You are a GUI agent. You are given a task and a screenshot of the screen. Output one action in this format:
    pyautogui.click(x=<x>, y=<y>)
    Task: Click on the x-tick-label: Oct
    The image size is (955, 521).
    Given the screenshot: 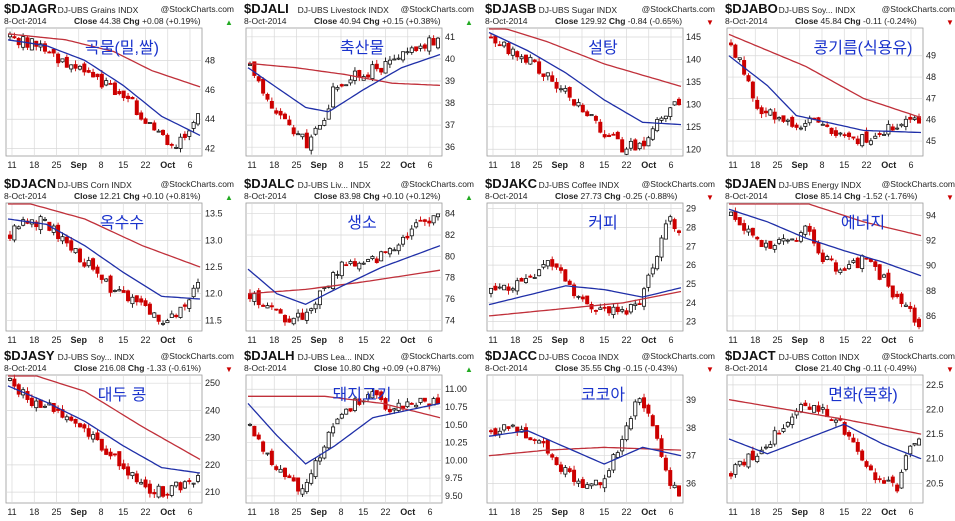 What is the action you would take?
    pyautogui.click(x=407, y=340)
    